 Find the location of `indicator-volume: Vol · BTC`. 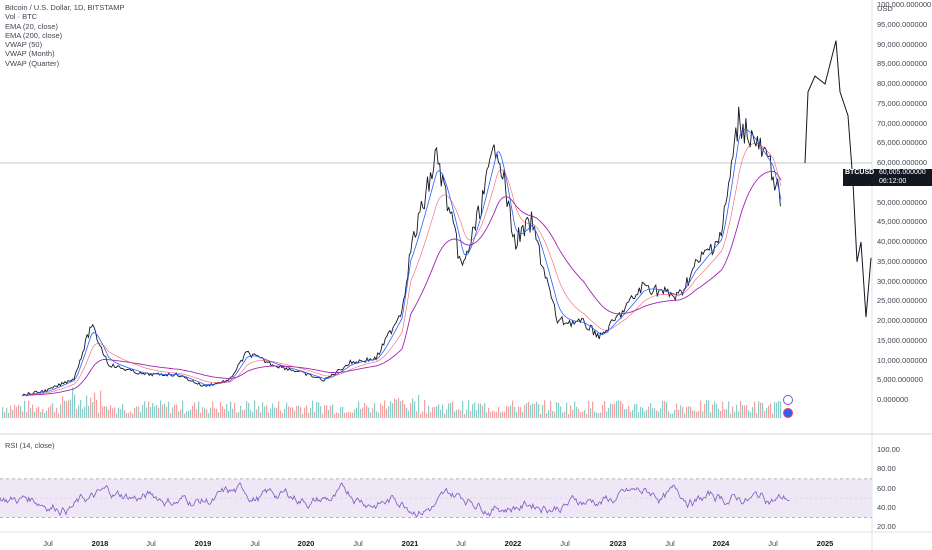

indicator-volume: Vol · BTC is located at coordinates (21, 17).